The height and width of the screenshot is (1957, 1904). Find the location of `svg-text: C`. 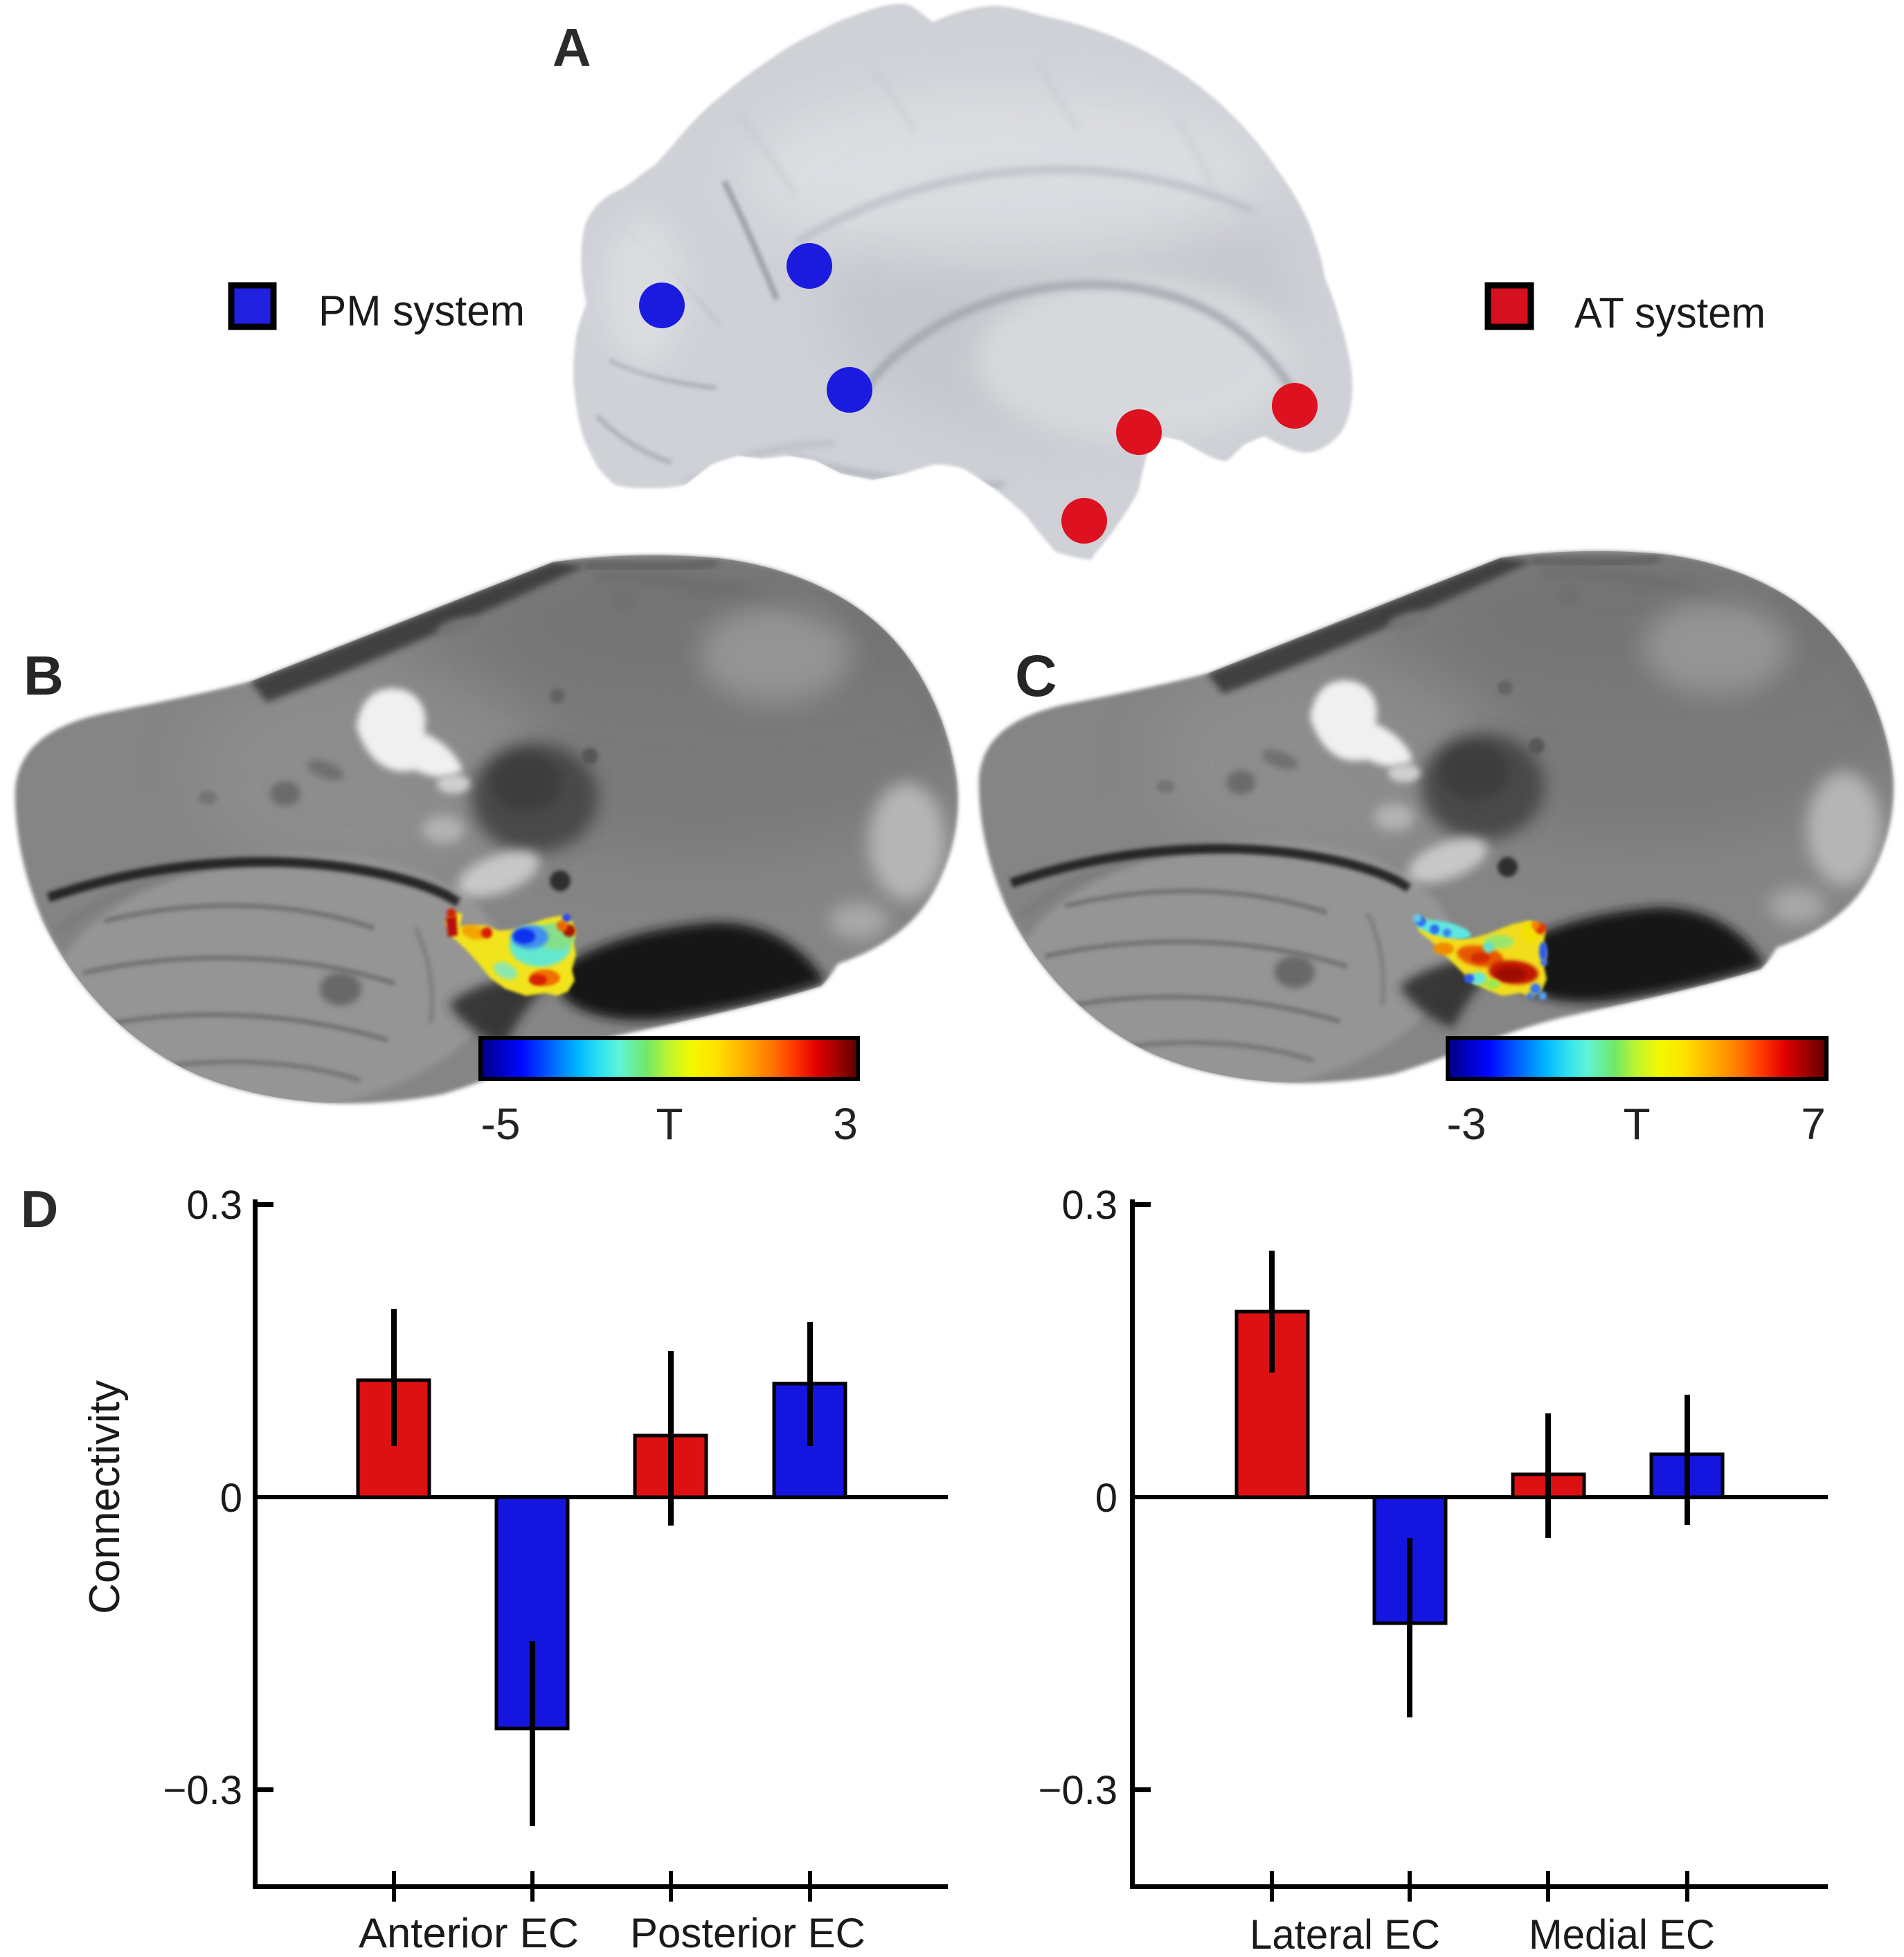

svg-text: C is located at coordinates (1036, 675).